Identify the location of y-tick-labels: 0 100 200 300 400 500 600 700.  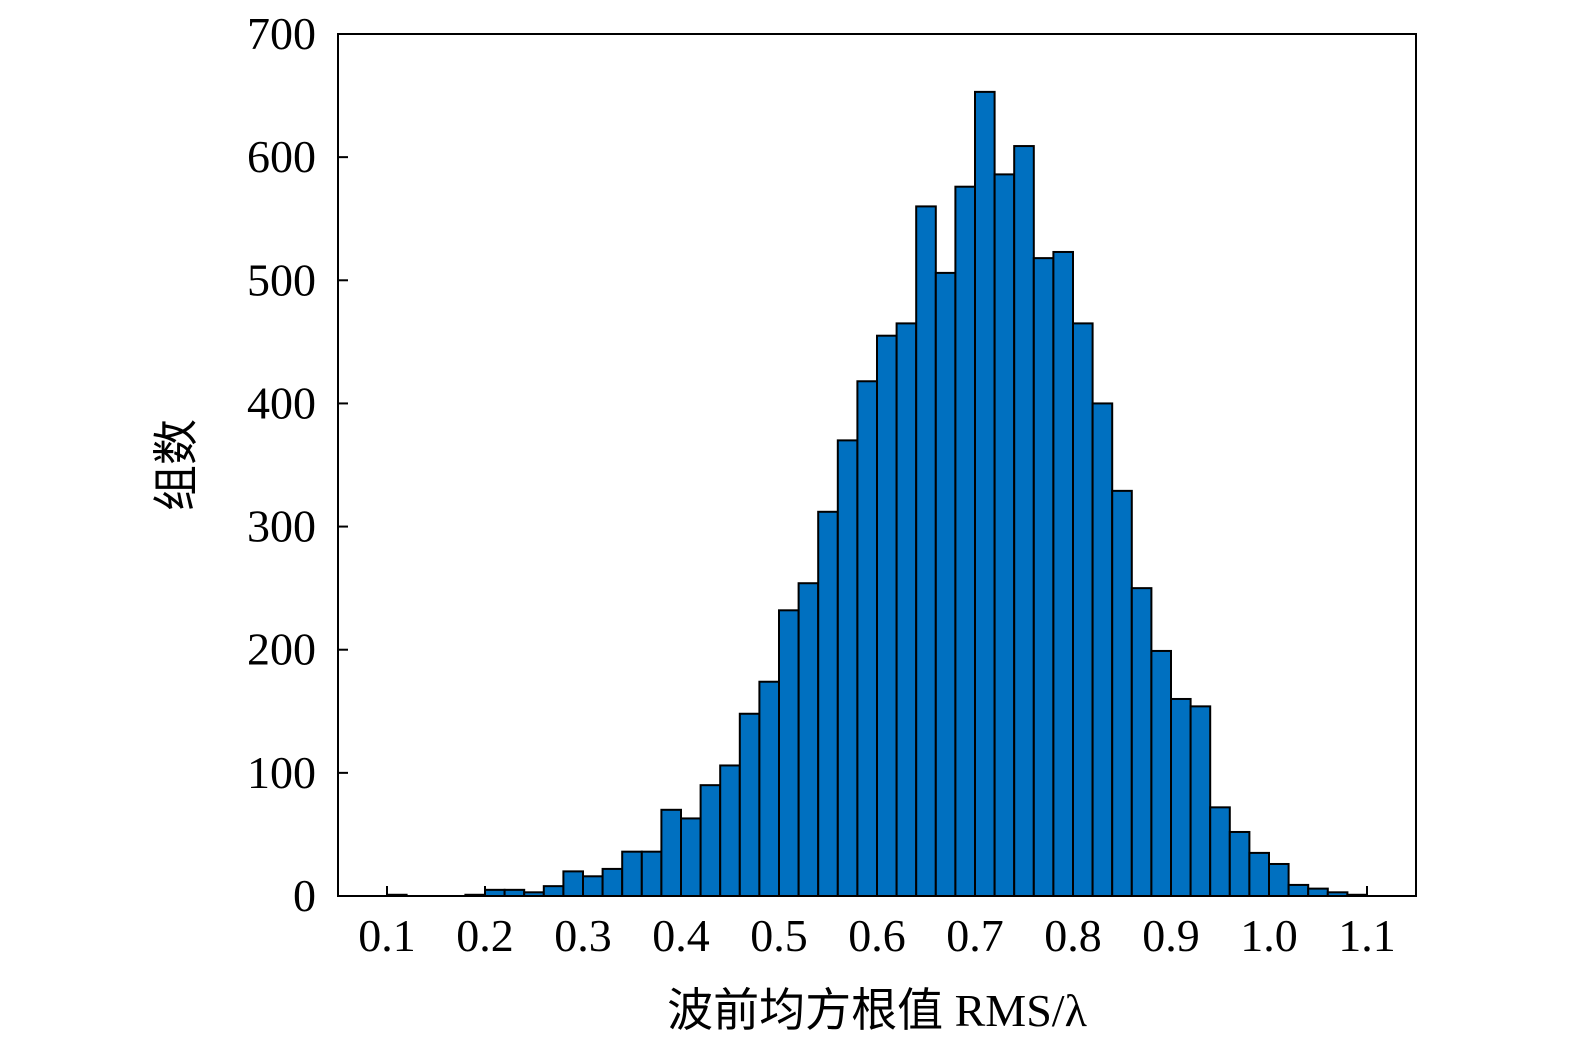
(281, 464).